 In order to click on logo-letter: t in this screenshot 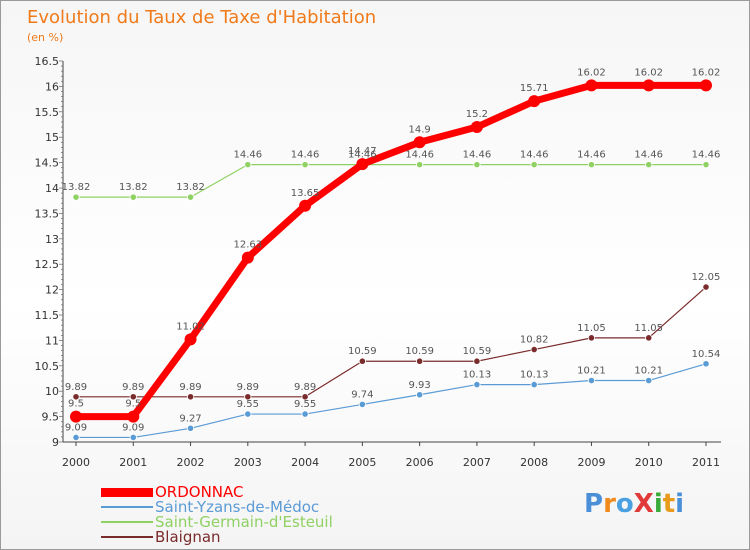, I will do `click(669, 504)`.